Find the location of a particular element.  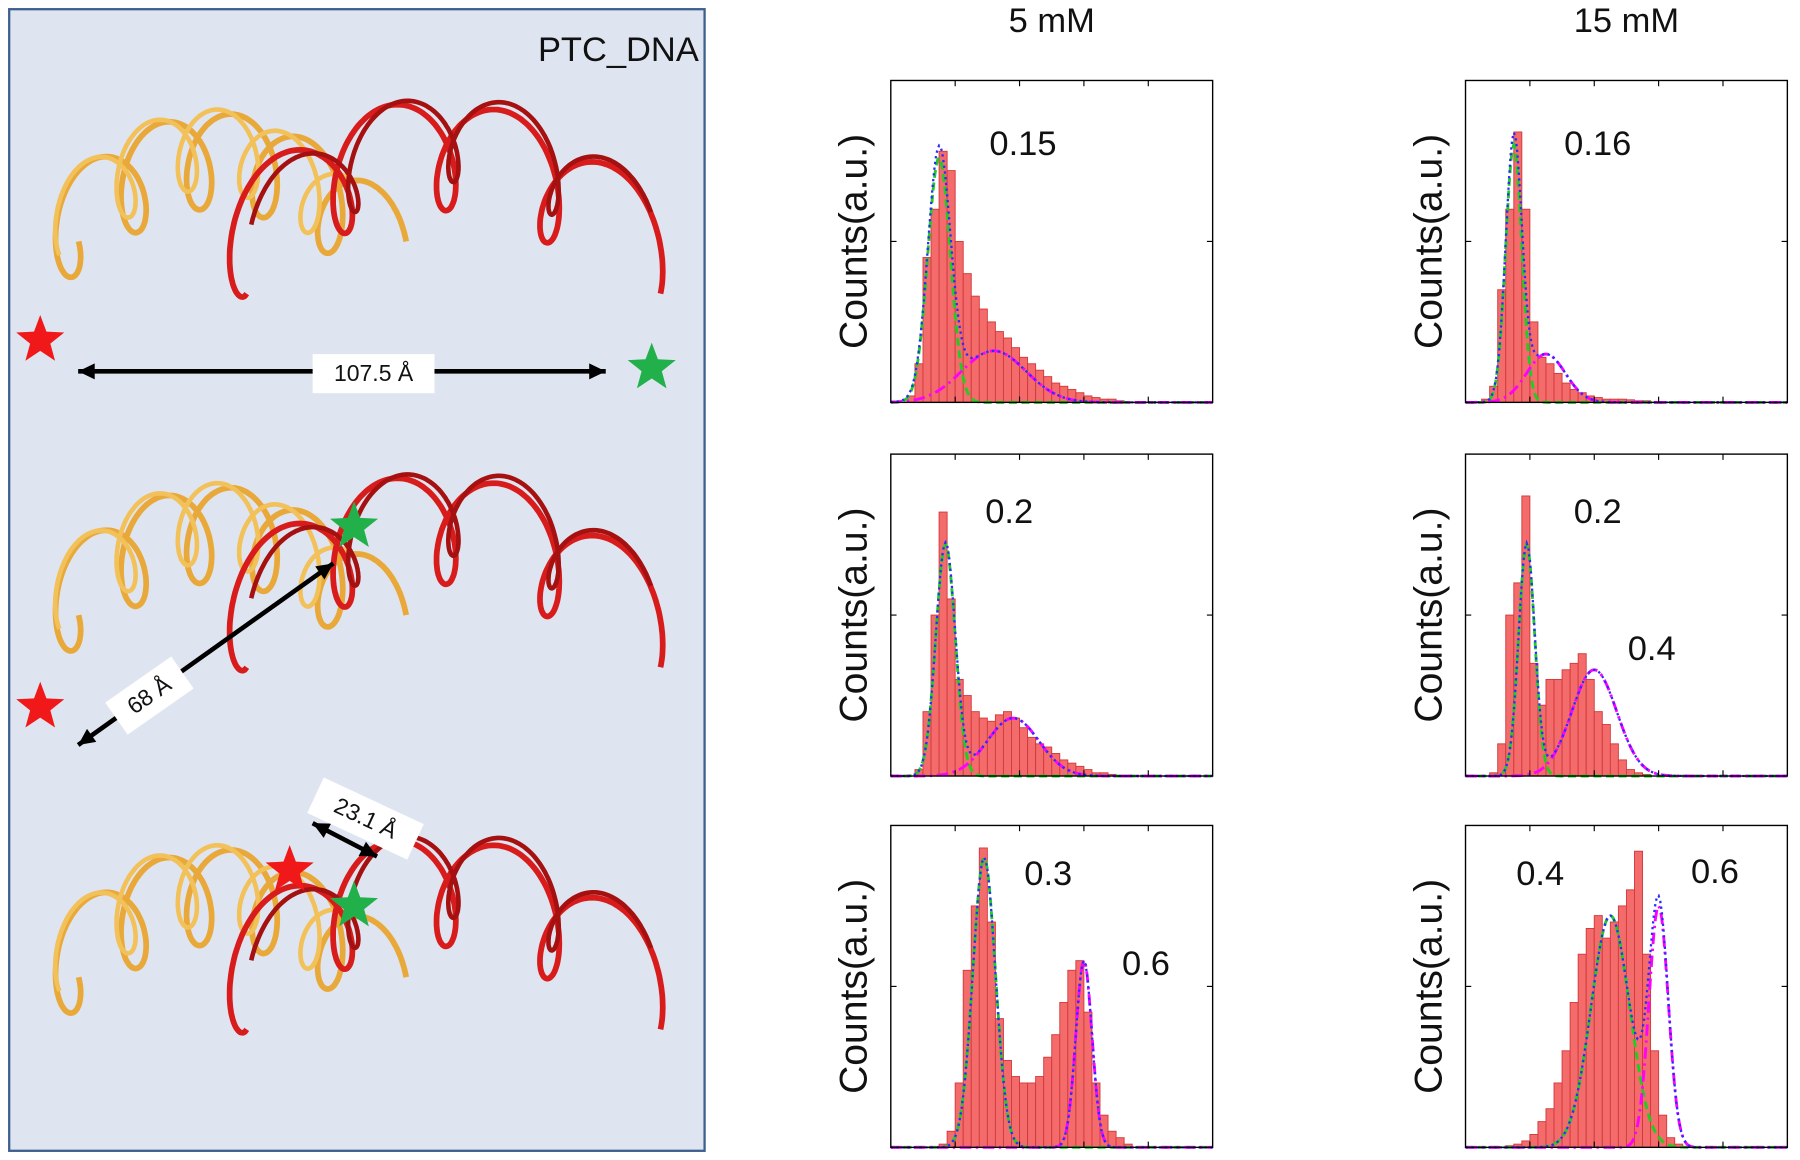

distance-label: 107.5 Å is located at coordinates (373, 374).